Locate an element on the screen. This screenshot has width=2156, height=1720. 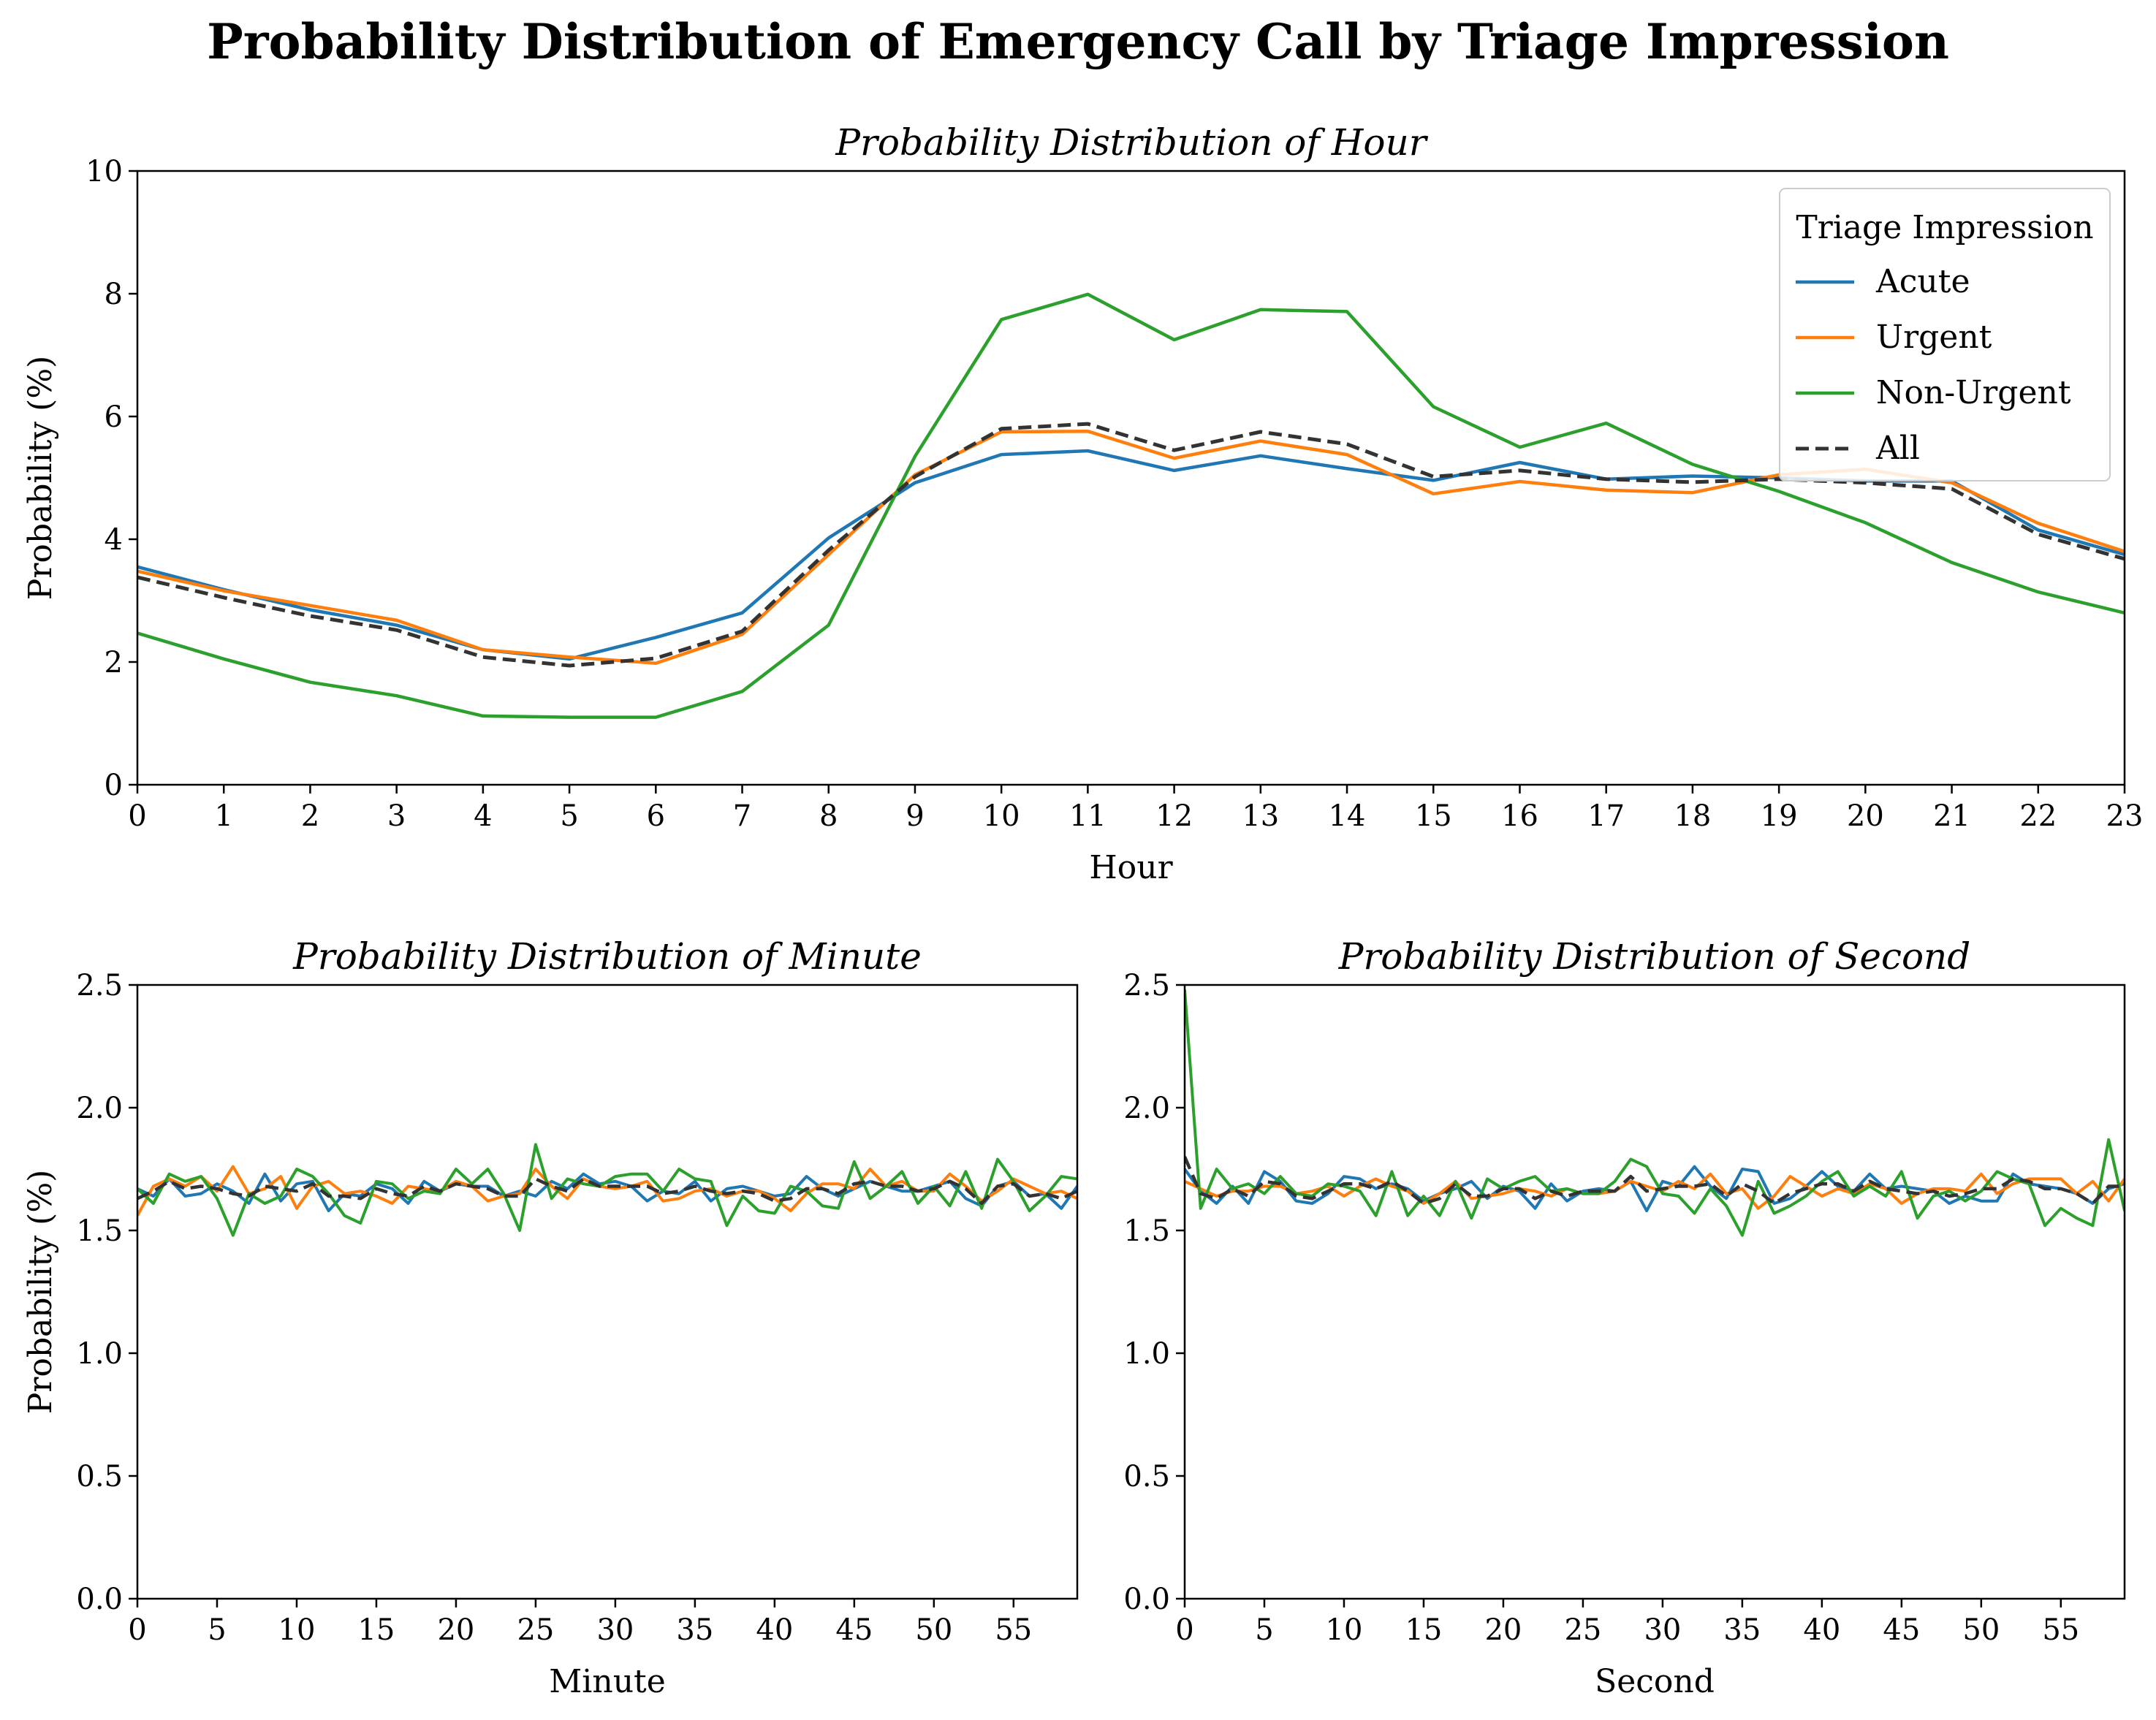
hour-x-tick-label: 15 is located at coordinates (1433, 816).